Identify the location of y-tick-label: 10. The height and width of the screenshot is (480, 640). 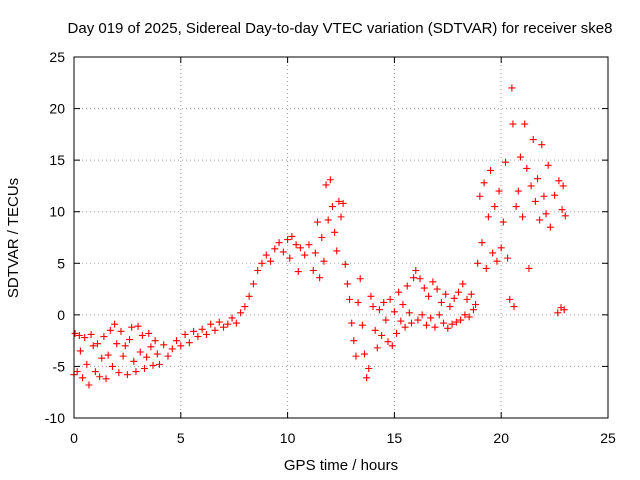
(57, 212).